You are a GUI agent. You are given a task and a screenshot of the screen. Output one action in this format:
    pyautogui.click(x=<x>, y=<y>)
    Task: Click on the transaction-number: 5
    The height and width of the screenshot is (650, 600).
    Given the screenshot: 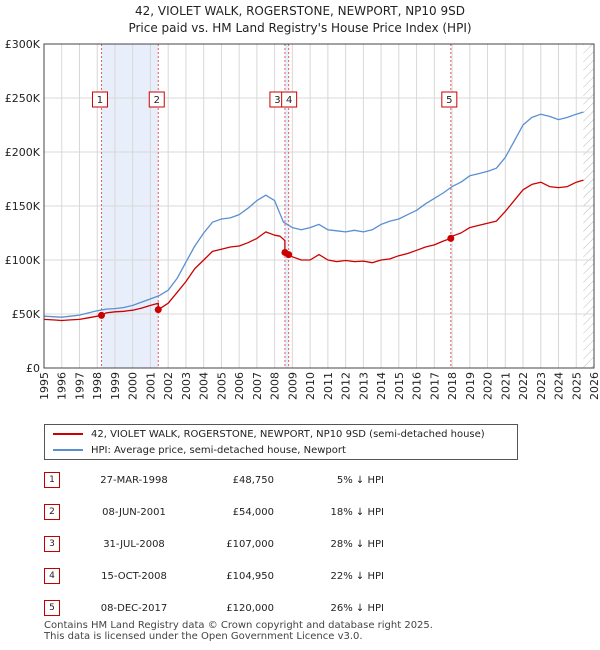 What is the action you would take?
    pyautogui.click(x=52, y=608)
    